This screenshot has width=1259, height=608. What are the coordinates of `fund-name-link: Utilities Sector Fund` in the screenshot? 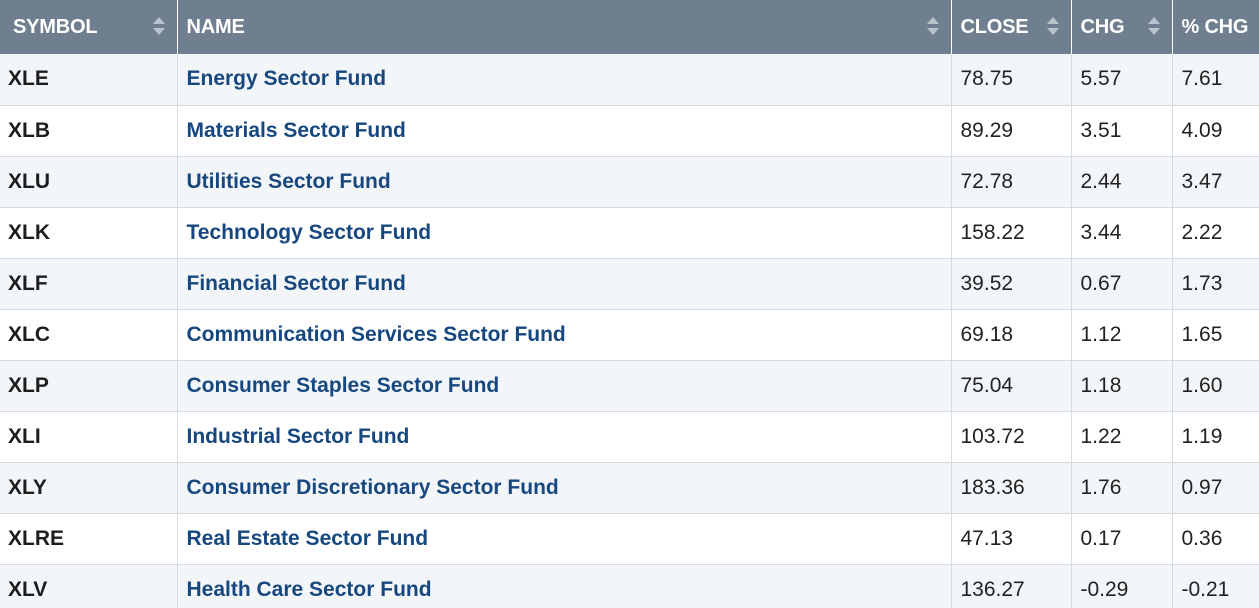 It's located at (288, 181).